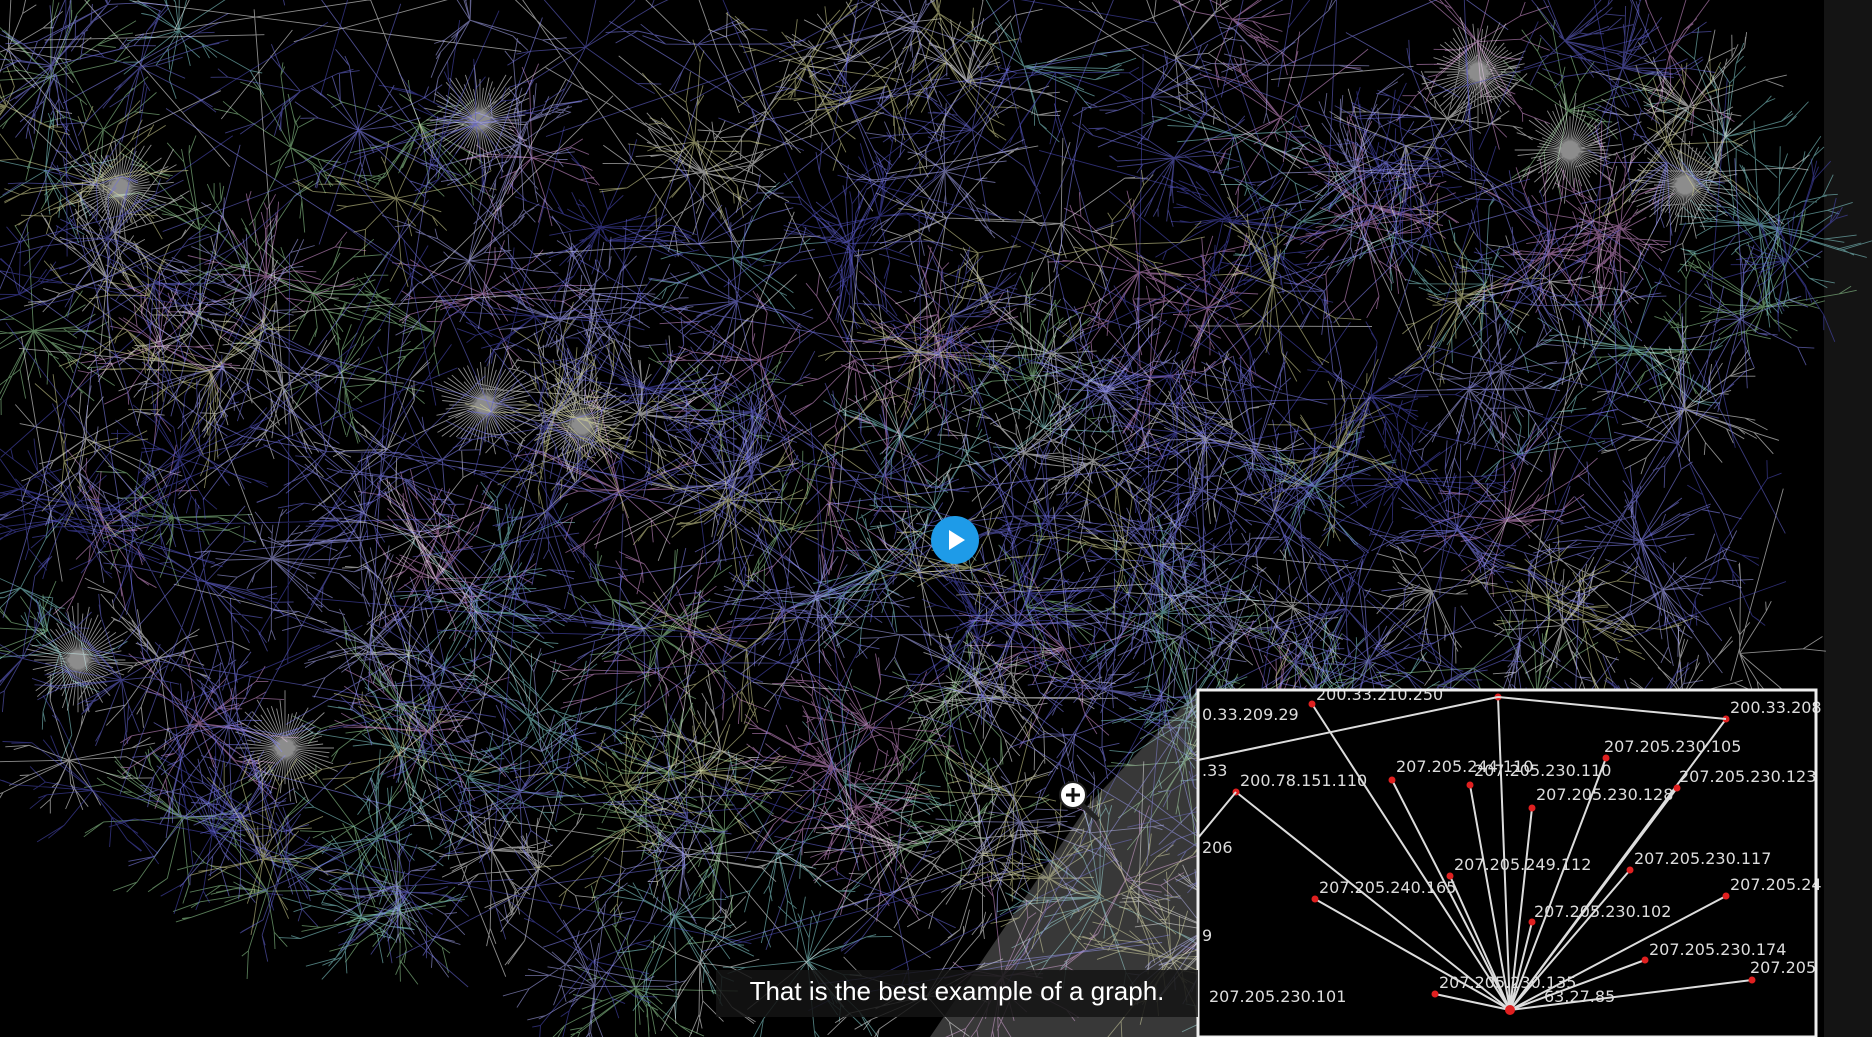 The height and width of the screenshot is (1037, 1872). I want to click on zoom-wedge, so click(1064, 863).